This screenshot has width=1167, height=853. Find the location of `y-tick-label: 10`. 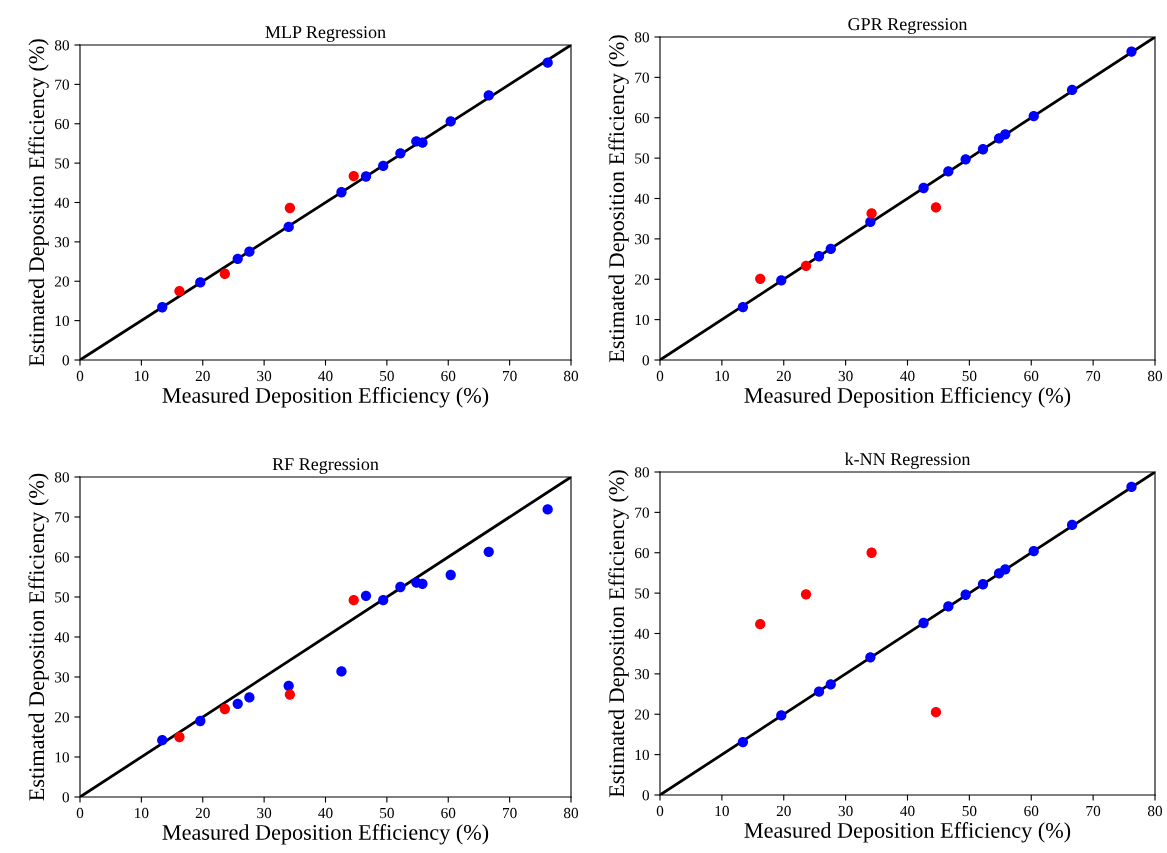

y-tick-label: 10 is located at coordinates (642, 320).